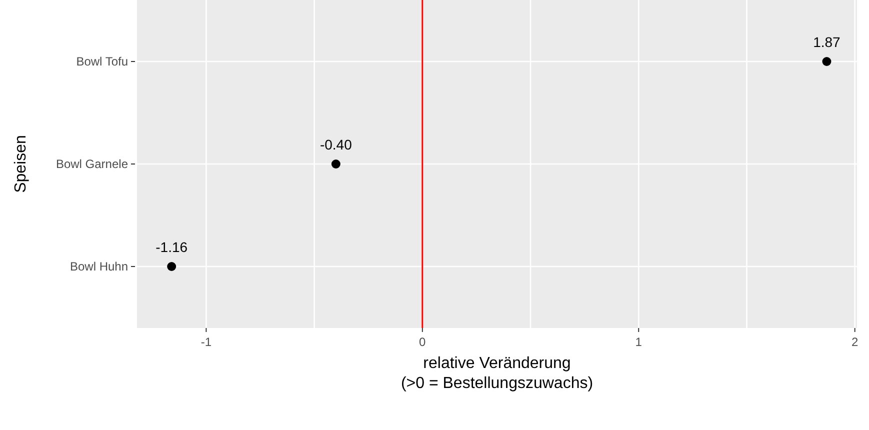 The height and width of the screenshot is (430, 869). What do you see at coordinates (638, 342) in the screenshot?
I see `x-tick-label: 1` at bounding box center [638, 342].